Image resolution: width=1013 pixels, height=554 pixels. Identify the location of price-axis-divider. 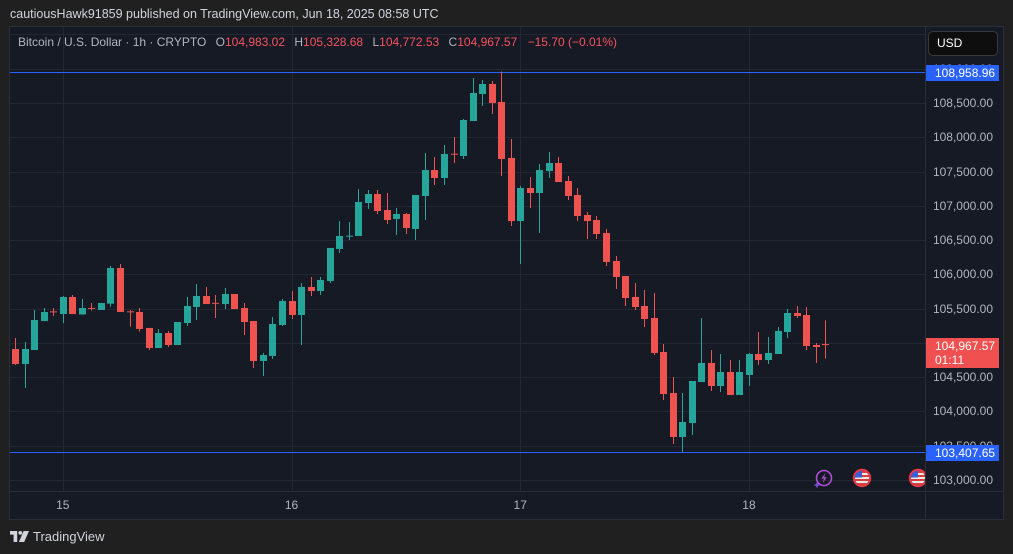
(925, 273).